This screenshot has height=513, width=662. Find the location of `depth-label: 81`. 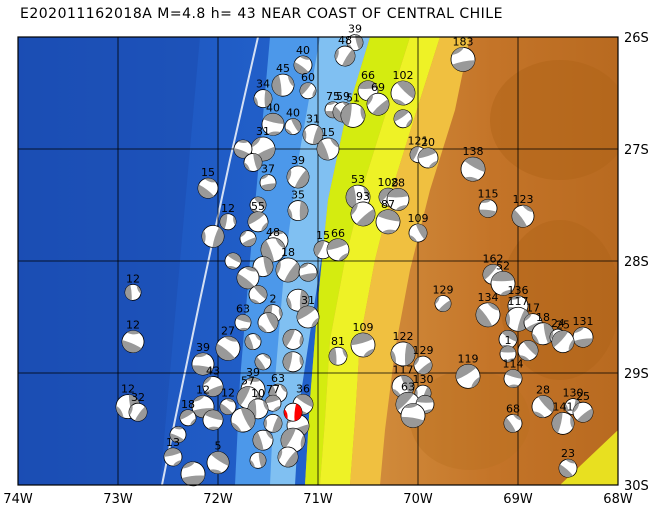

depth-label: 81 is located at coordinates (338, 341).